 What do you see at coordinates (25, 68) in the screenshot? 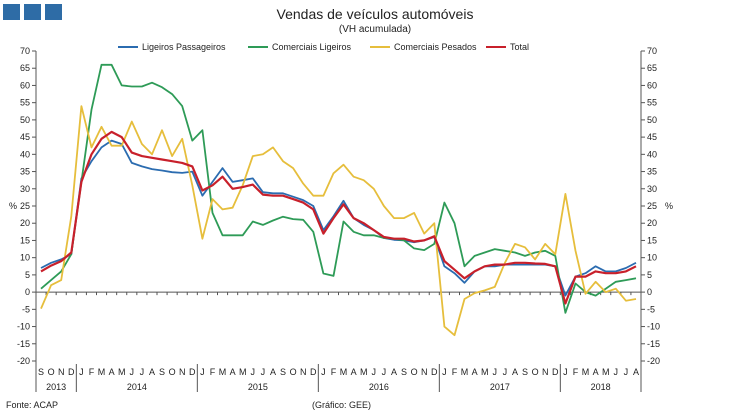
I see `y-tick-label-left: 65` at bounding box center [25, 68].